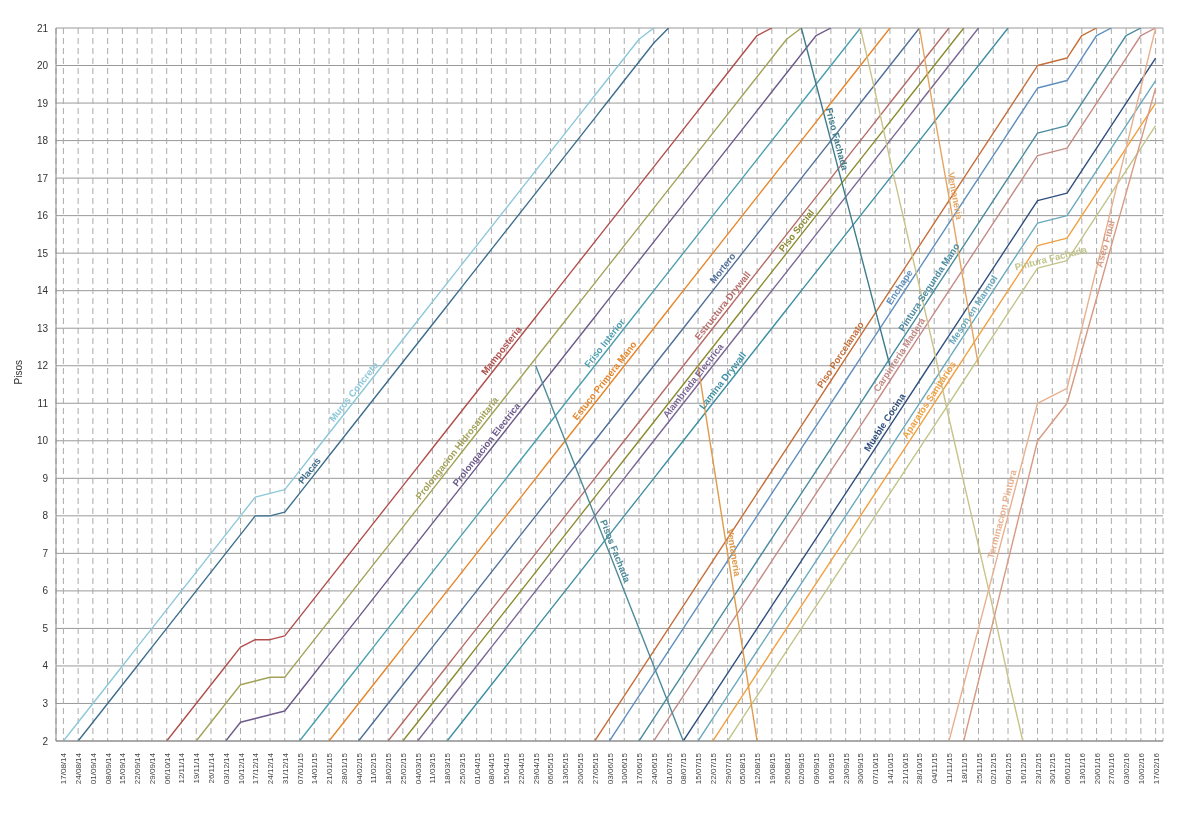  I want to click on x-tick-label: 10/12/14, so click(241, 768).